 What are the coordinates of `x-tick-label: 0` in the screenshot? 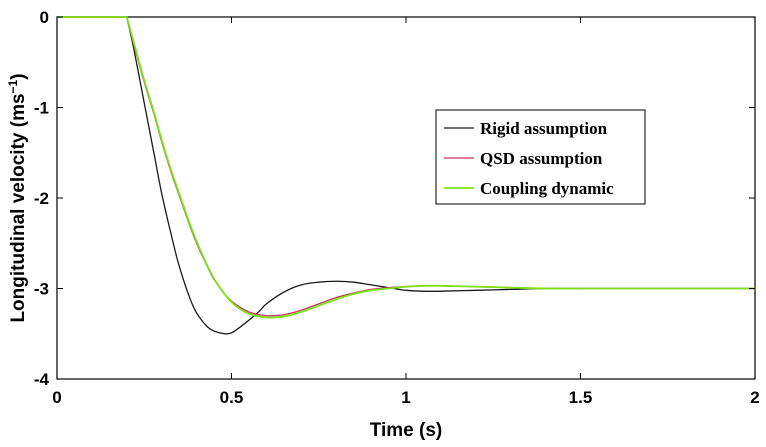 It's located at (56, 397).